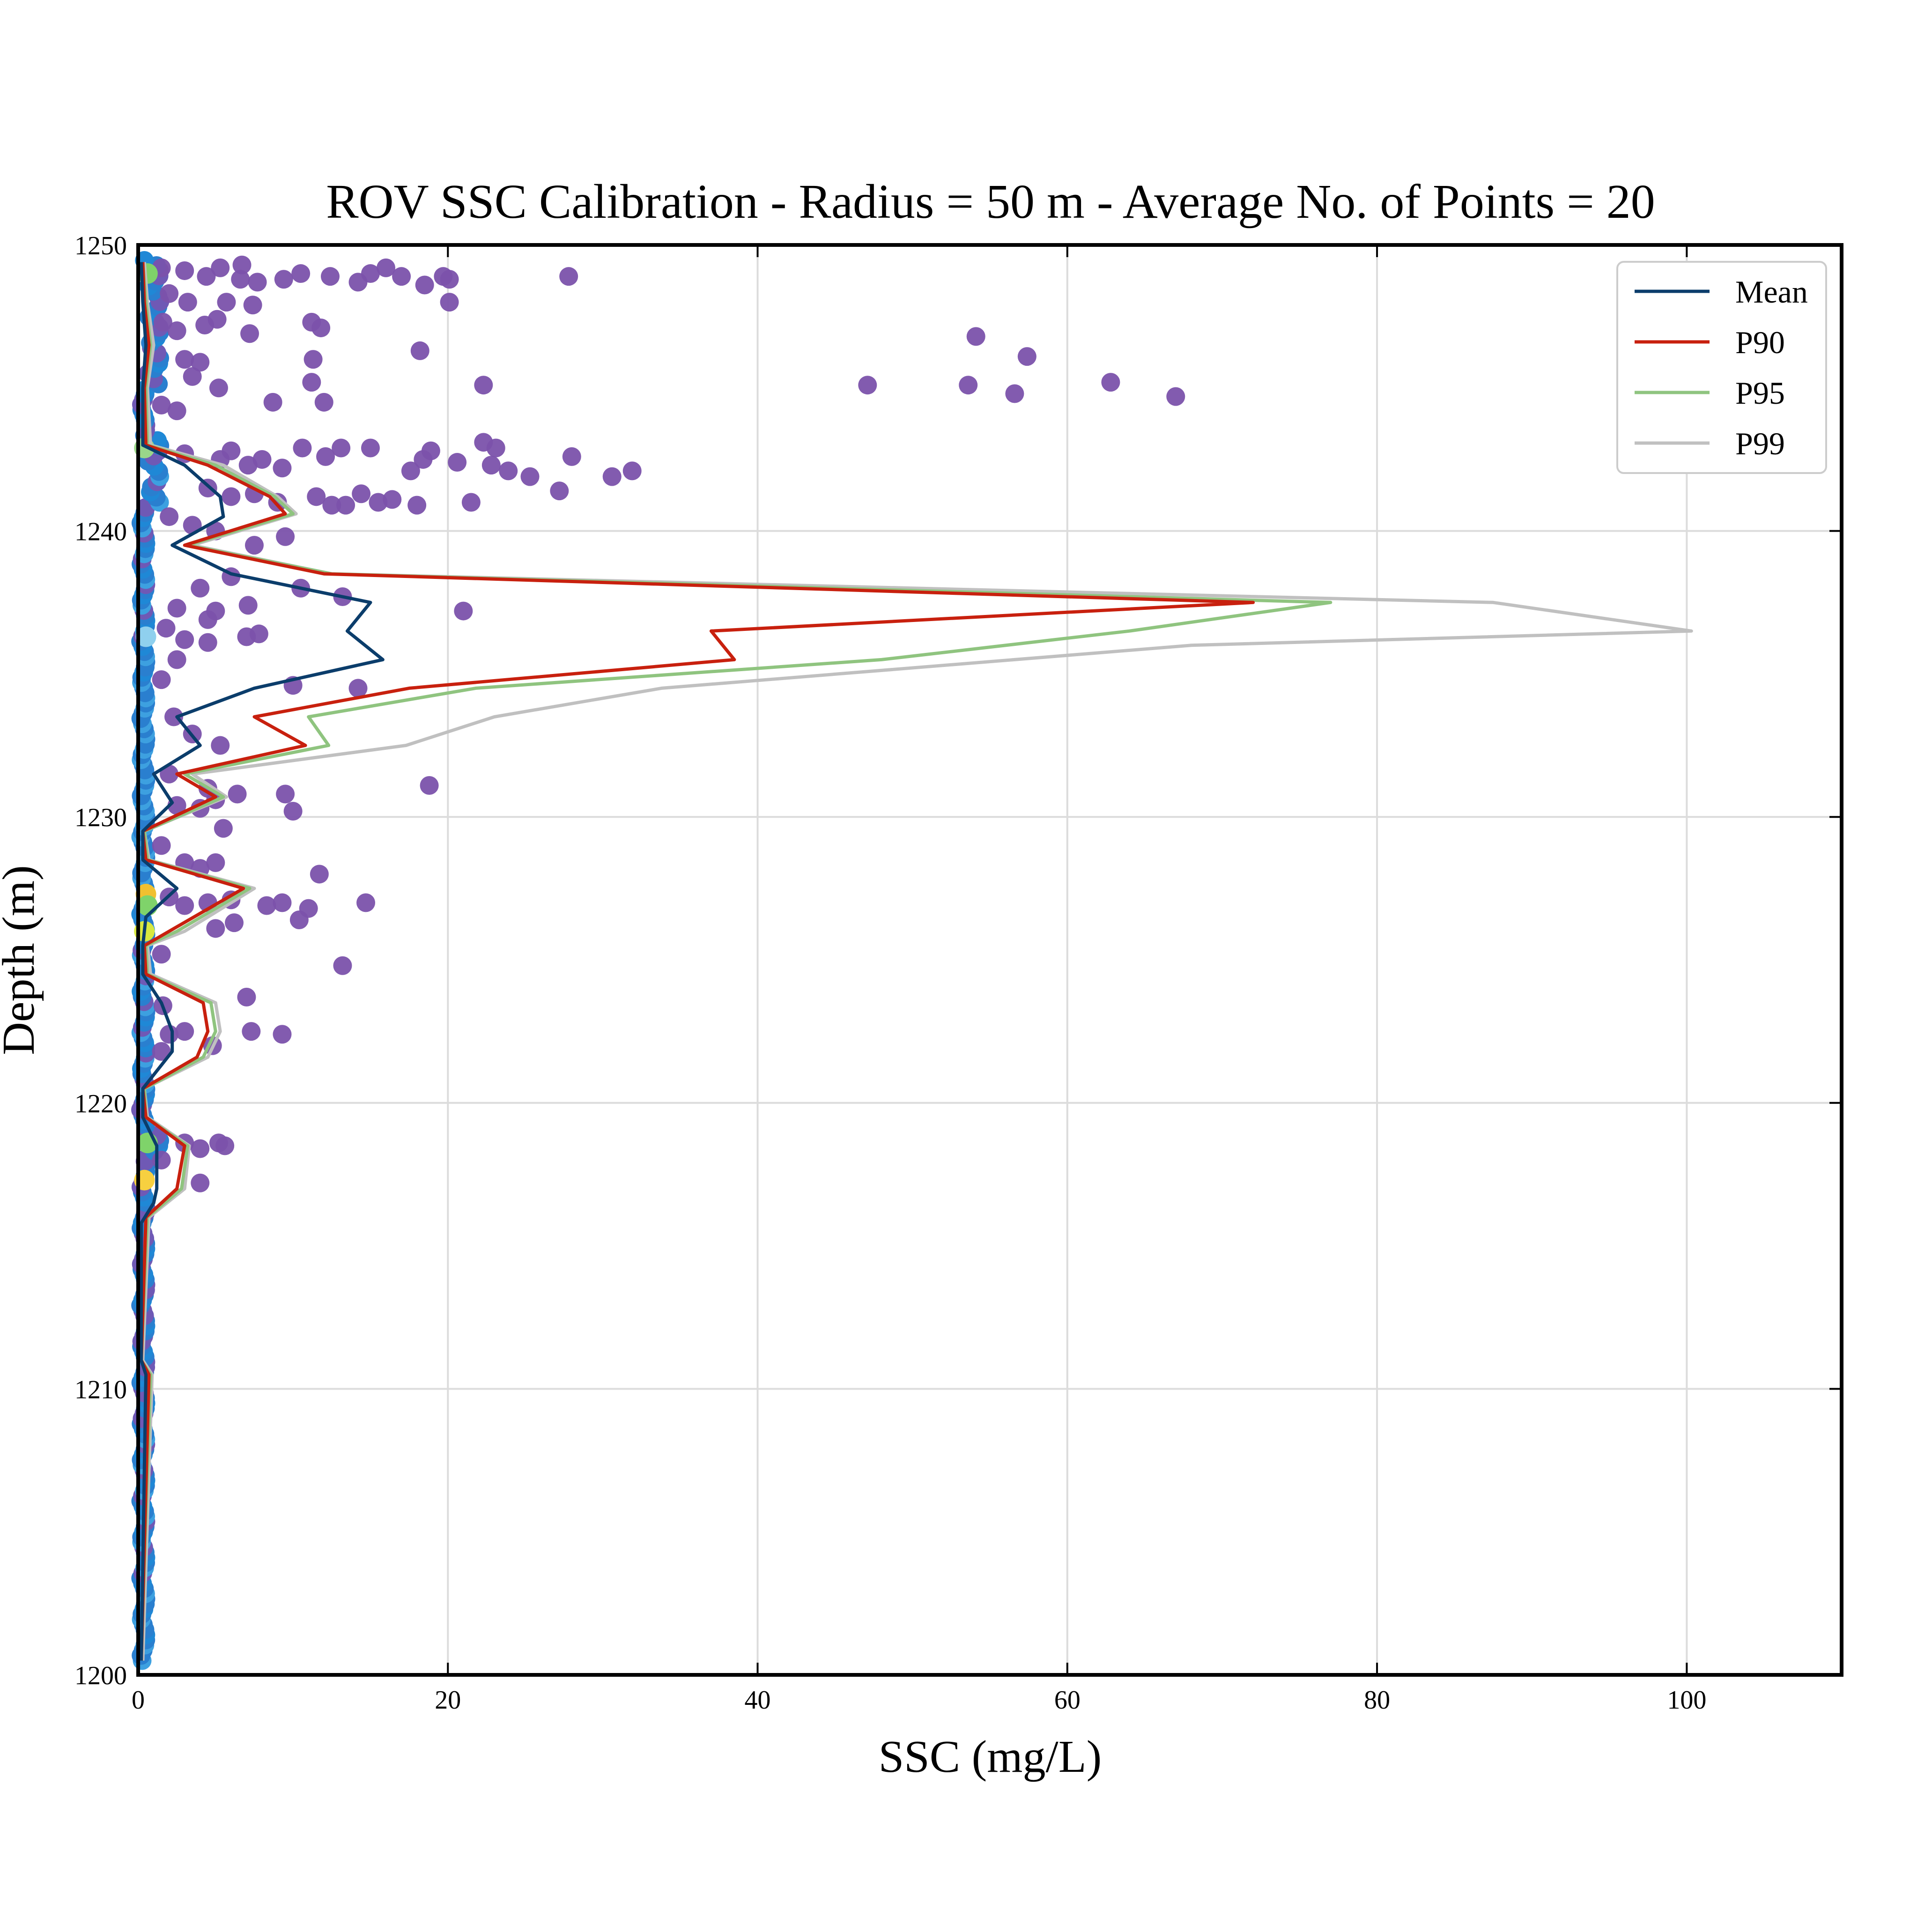  Describe the element at coordinates (1760, 342) in the screenshot. I see `legend-label: P90` at that location.